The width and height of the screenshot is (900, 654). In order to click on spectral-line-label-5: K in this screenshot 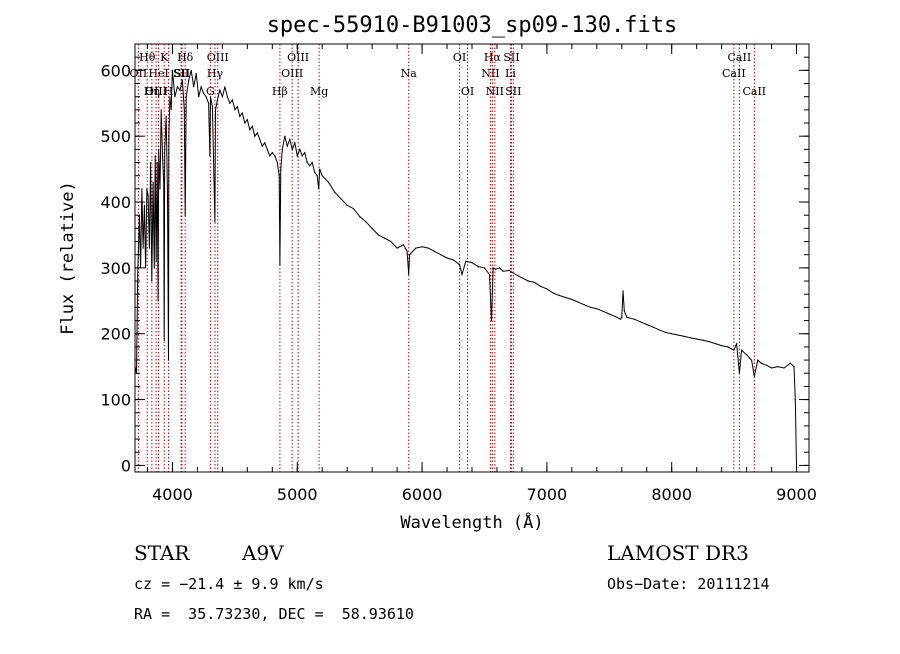, I will do `click(164, 57)`.